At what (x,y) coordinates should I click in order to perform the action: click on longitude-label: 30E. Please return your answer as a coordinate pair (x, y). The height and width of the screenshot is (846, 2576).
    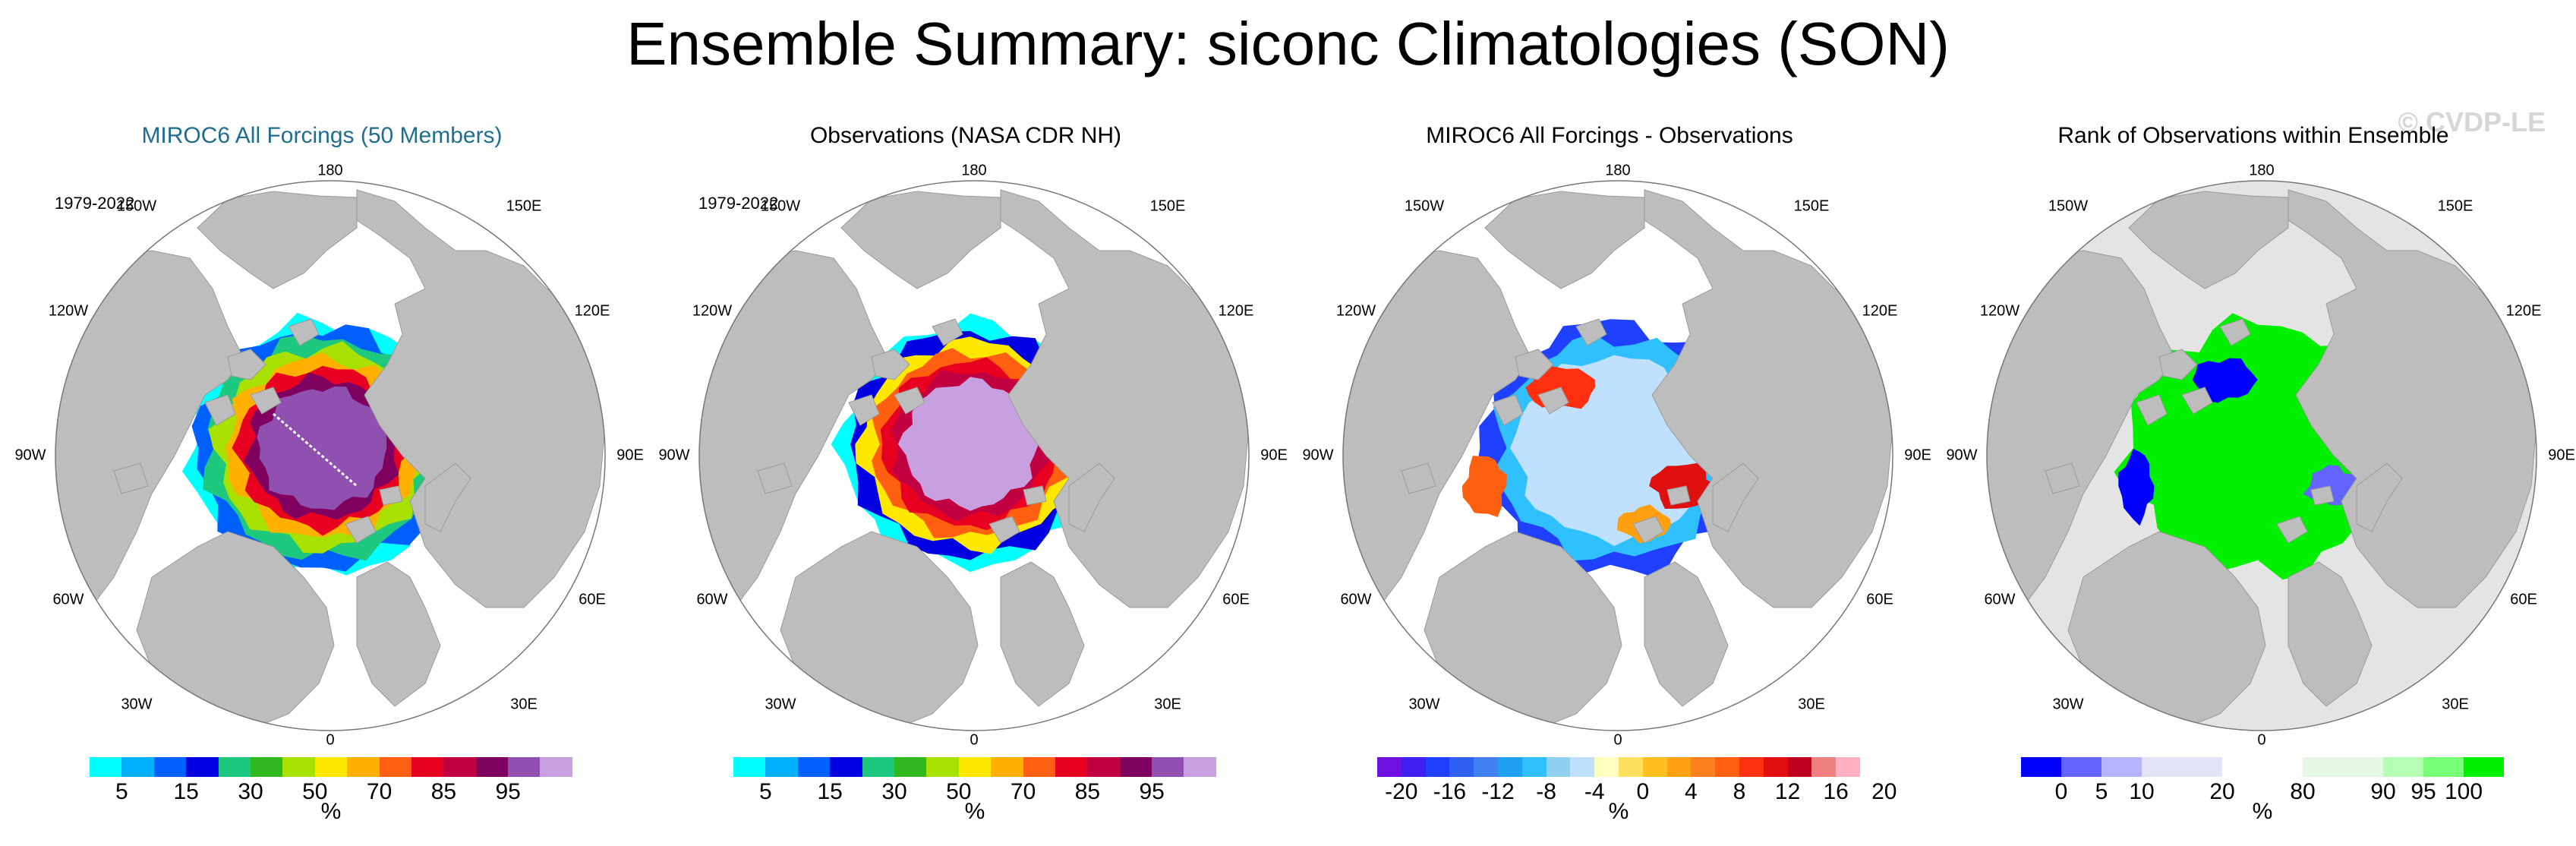
    Looking at the image, I should click on (1811, 704).